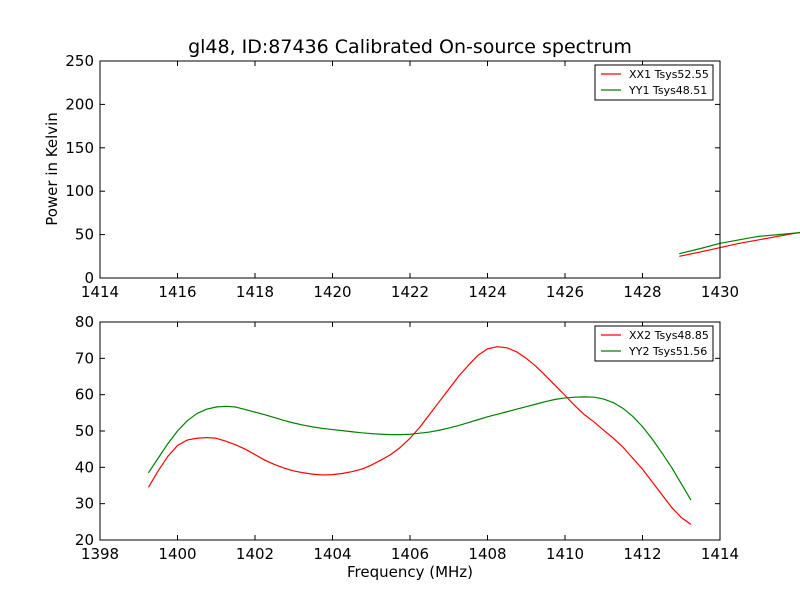 The width and height of the screenshot is (800, 600). What do you see at coordinates (332, 292) in the screenshot?
I see `x-tick-label: 1420` at bounding box center [332, 292].